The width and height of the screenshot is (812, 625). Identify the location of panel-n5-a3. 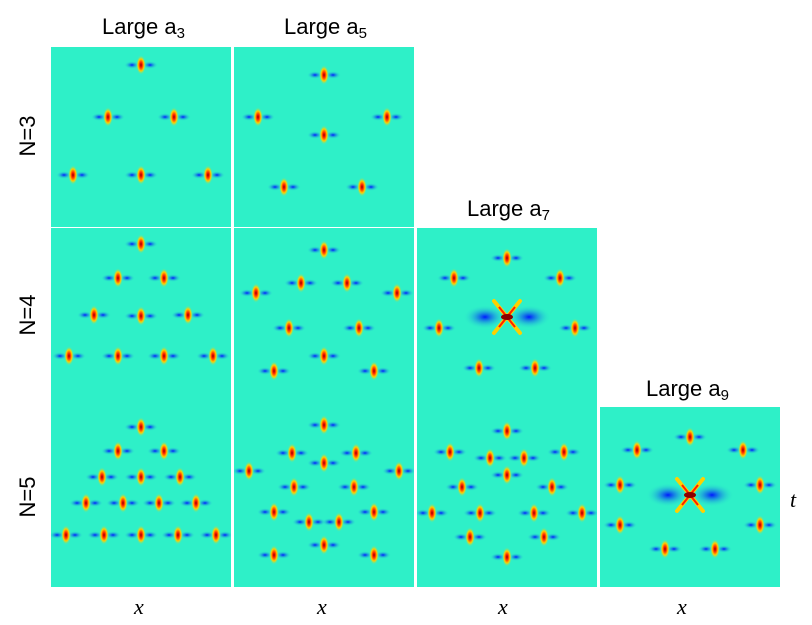
(141, 497).